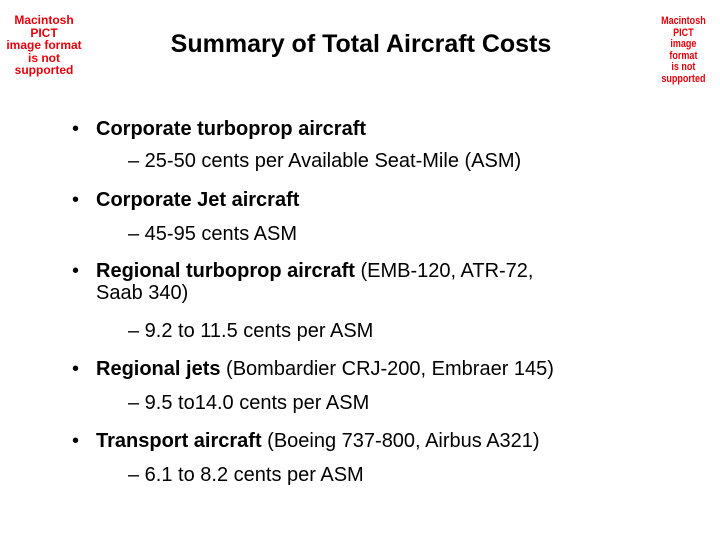 Image resolution: width=720 pixels, height=540 pixels. Describe the element at coordinates (251, 331) in the screenshot. I see `sub-item-text: – 9.2 to 11.5 cents per ASM` at that location.